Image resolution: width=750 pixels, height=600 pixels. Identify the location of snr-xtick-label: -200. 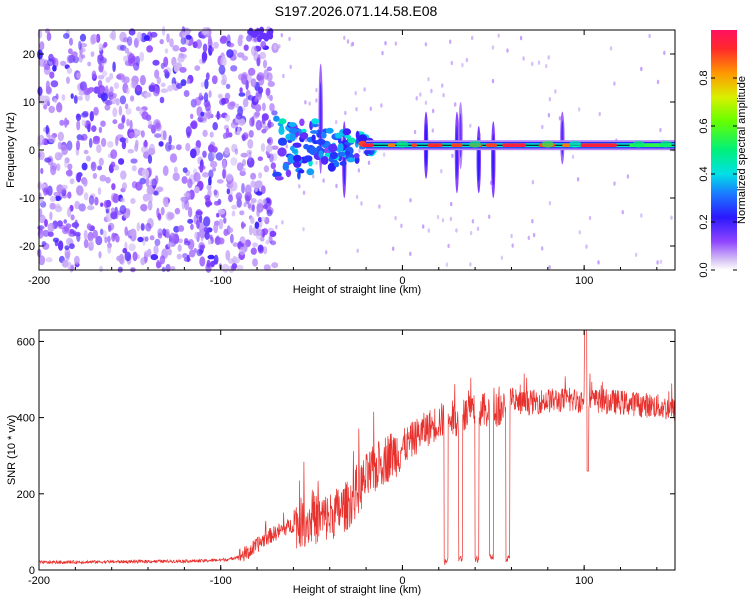
(39, 581).